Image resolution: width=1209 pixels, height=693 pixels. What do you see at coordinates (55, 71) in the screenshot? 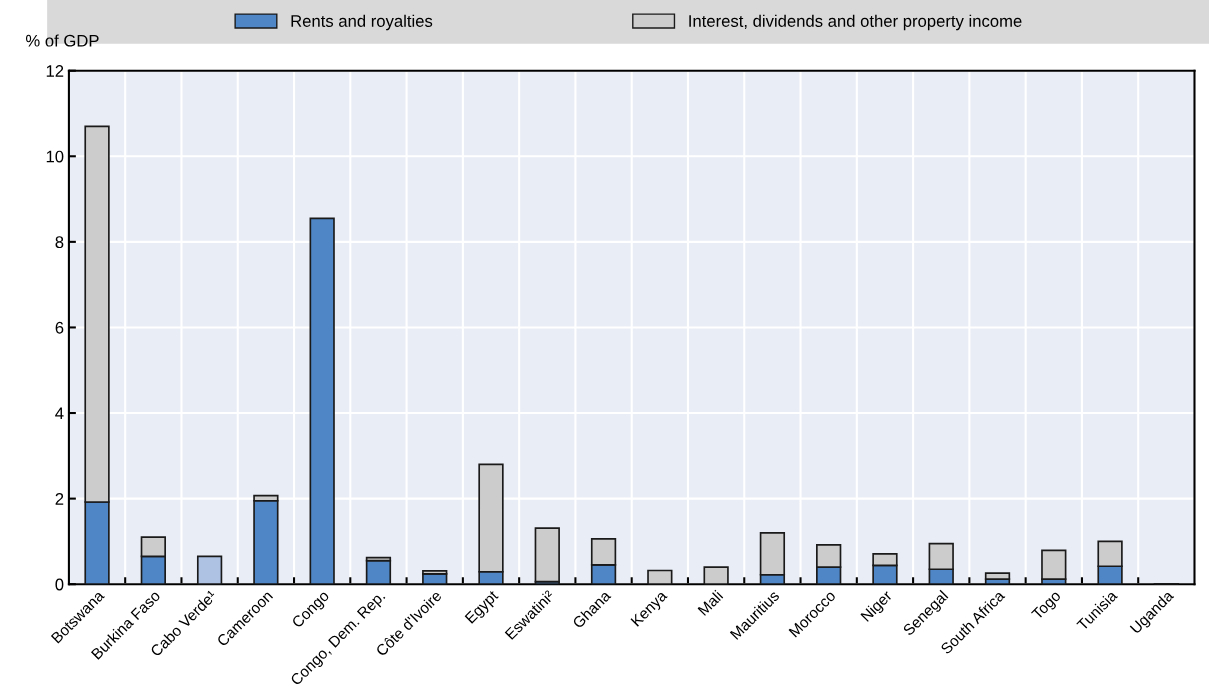
I see `y-tick-label: 12` at bounding box center [55, 71].